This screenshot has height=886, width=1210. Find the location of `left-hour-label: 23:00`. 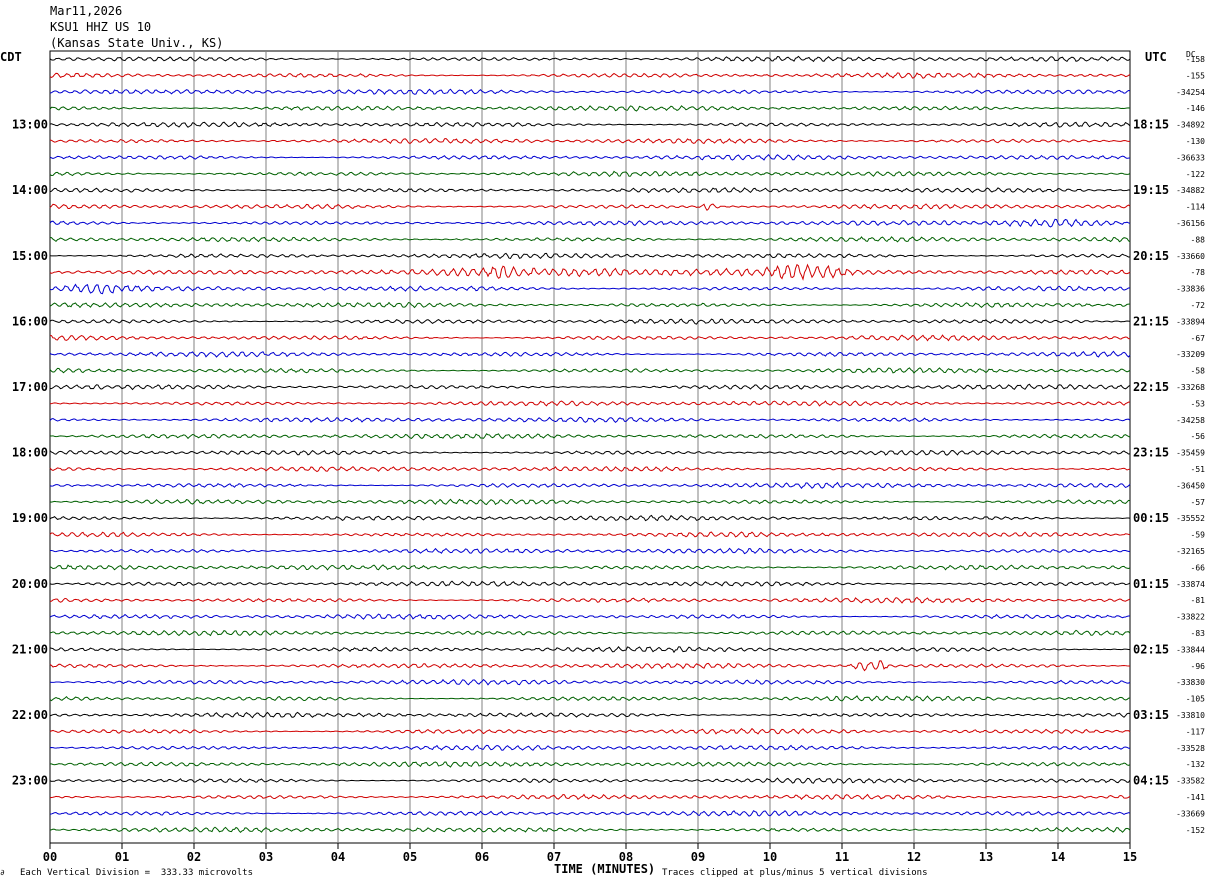

left-hour-label: 23:00 is located at coordinates (30, 781).